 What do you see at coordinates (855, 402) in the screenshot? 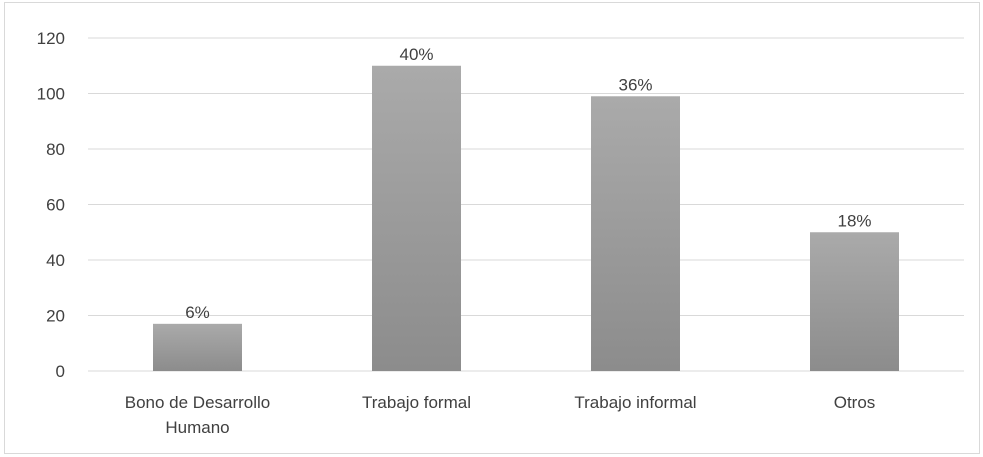
I see `x-tick-label: Otros` at bounding box center [855, 402].